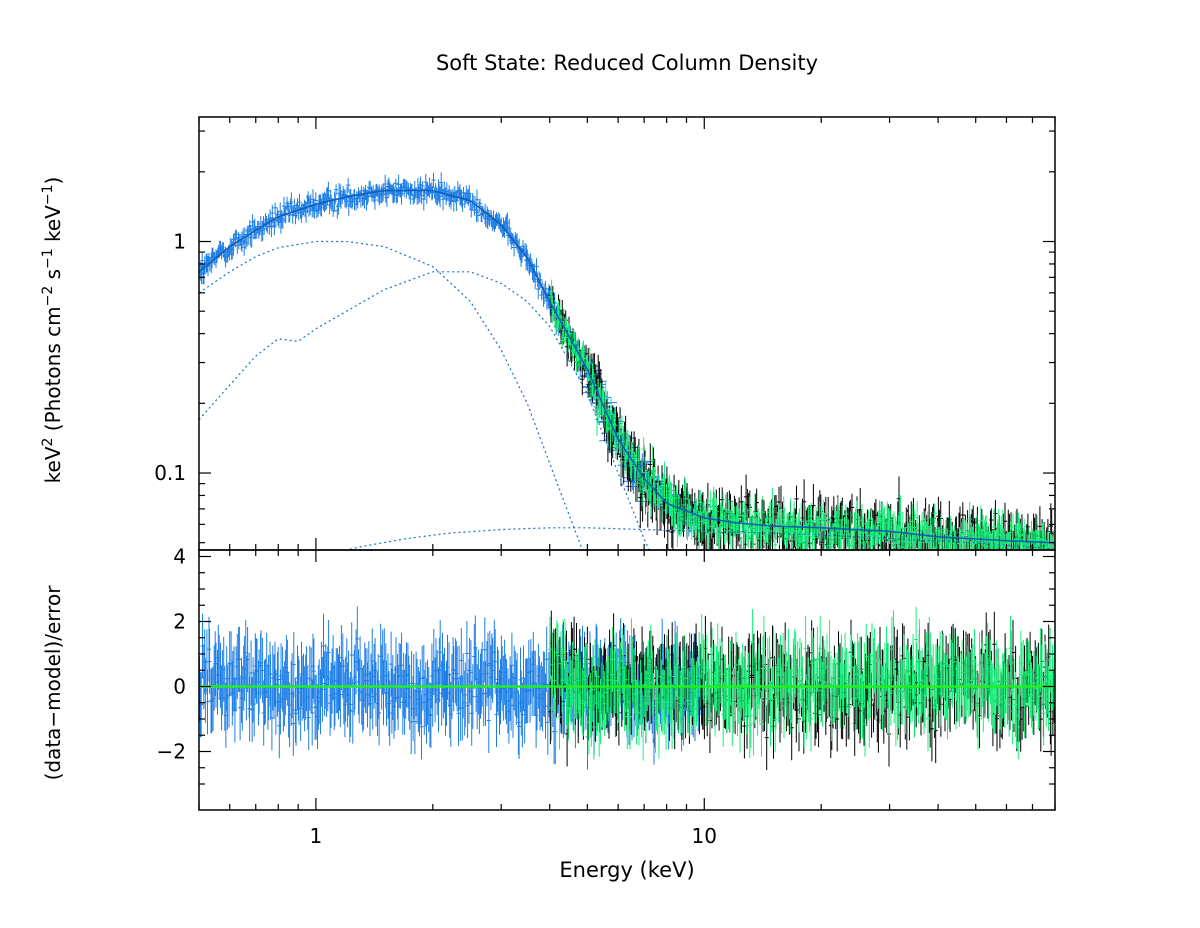 The image size is (1200, 928). What do you see at coordinates (452, 688) in the screenshot?
I see `residual-series-blue` at bounding box center [452, 688].